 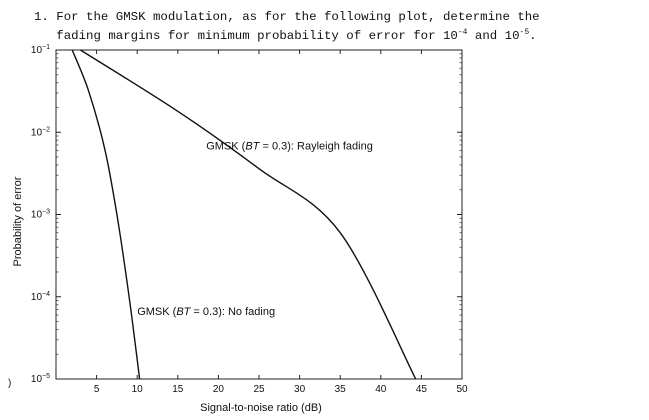 What do you see at coordinates (422, 389) in the screenshot?
I see `x-tick-label-8: 45` at bounding box center [422, 389].